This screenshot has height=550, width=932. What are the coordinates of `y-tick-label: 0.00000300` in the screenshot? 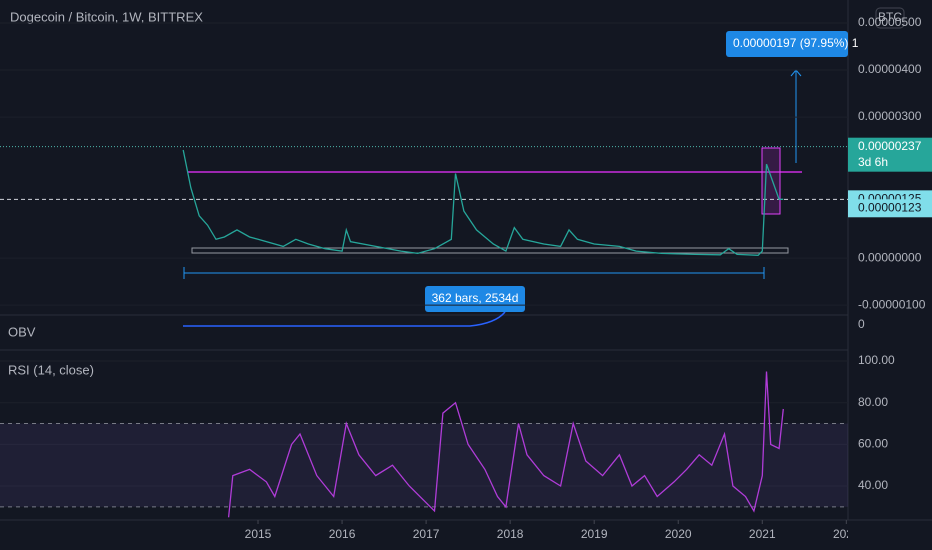 It's located at (890, 116).